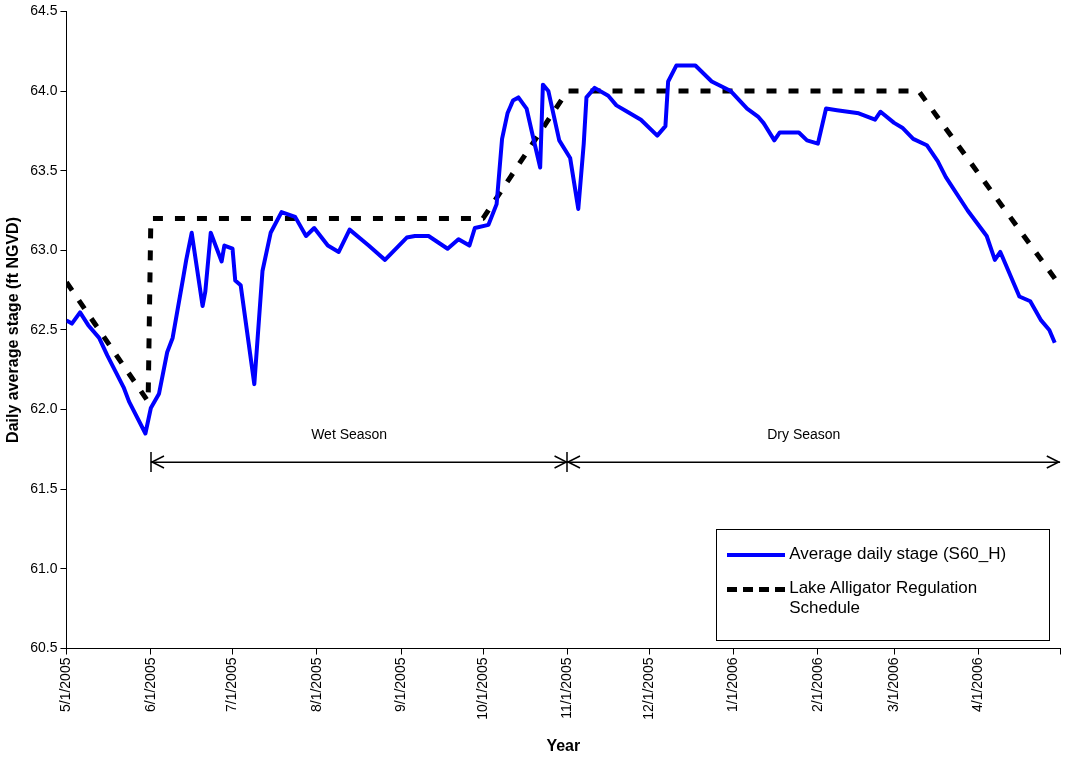  I want to click on x-tick-label: 7/1/2005, so click(231, 685).